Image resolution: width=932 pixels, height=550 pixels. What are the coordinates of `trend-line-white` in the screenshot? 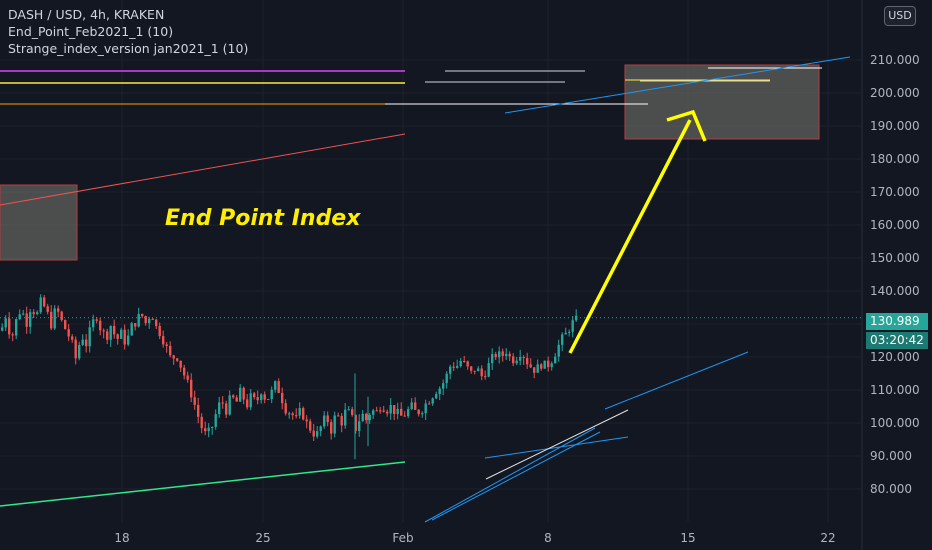 It's located at (557, 444).